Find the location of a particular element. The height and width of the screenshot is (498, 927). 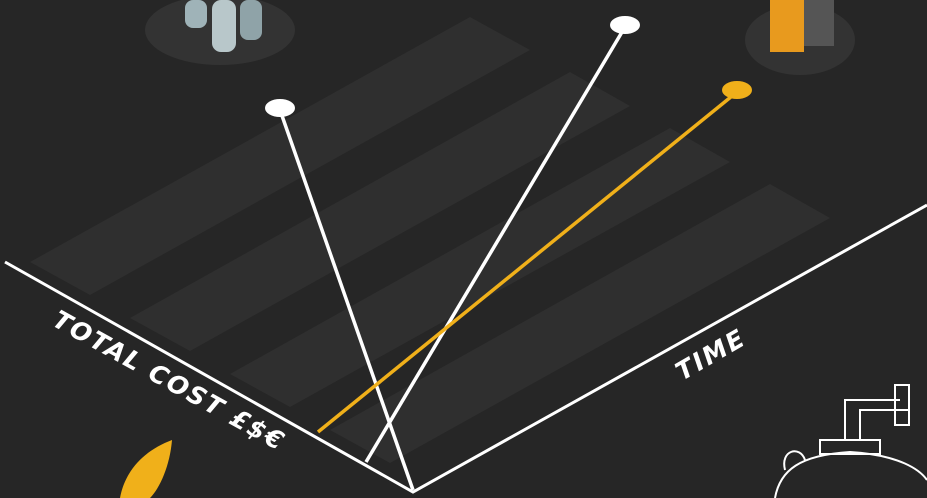

machine-icon is located at coordinates (800, 37).